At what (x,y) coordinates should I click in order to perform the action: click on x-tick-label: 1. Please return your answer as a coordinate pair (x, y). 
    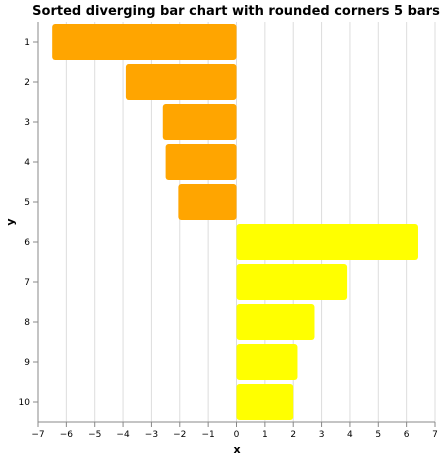
    Looking at the image, I should click on (265, 435).